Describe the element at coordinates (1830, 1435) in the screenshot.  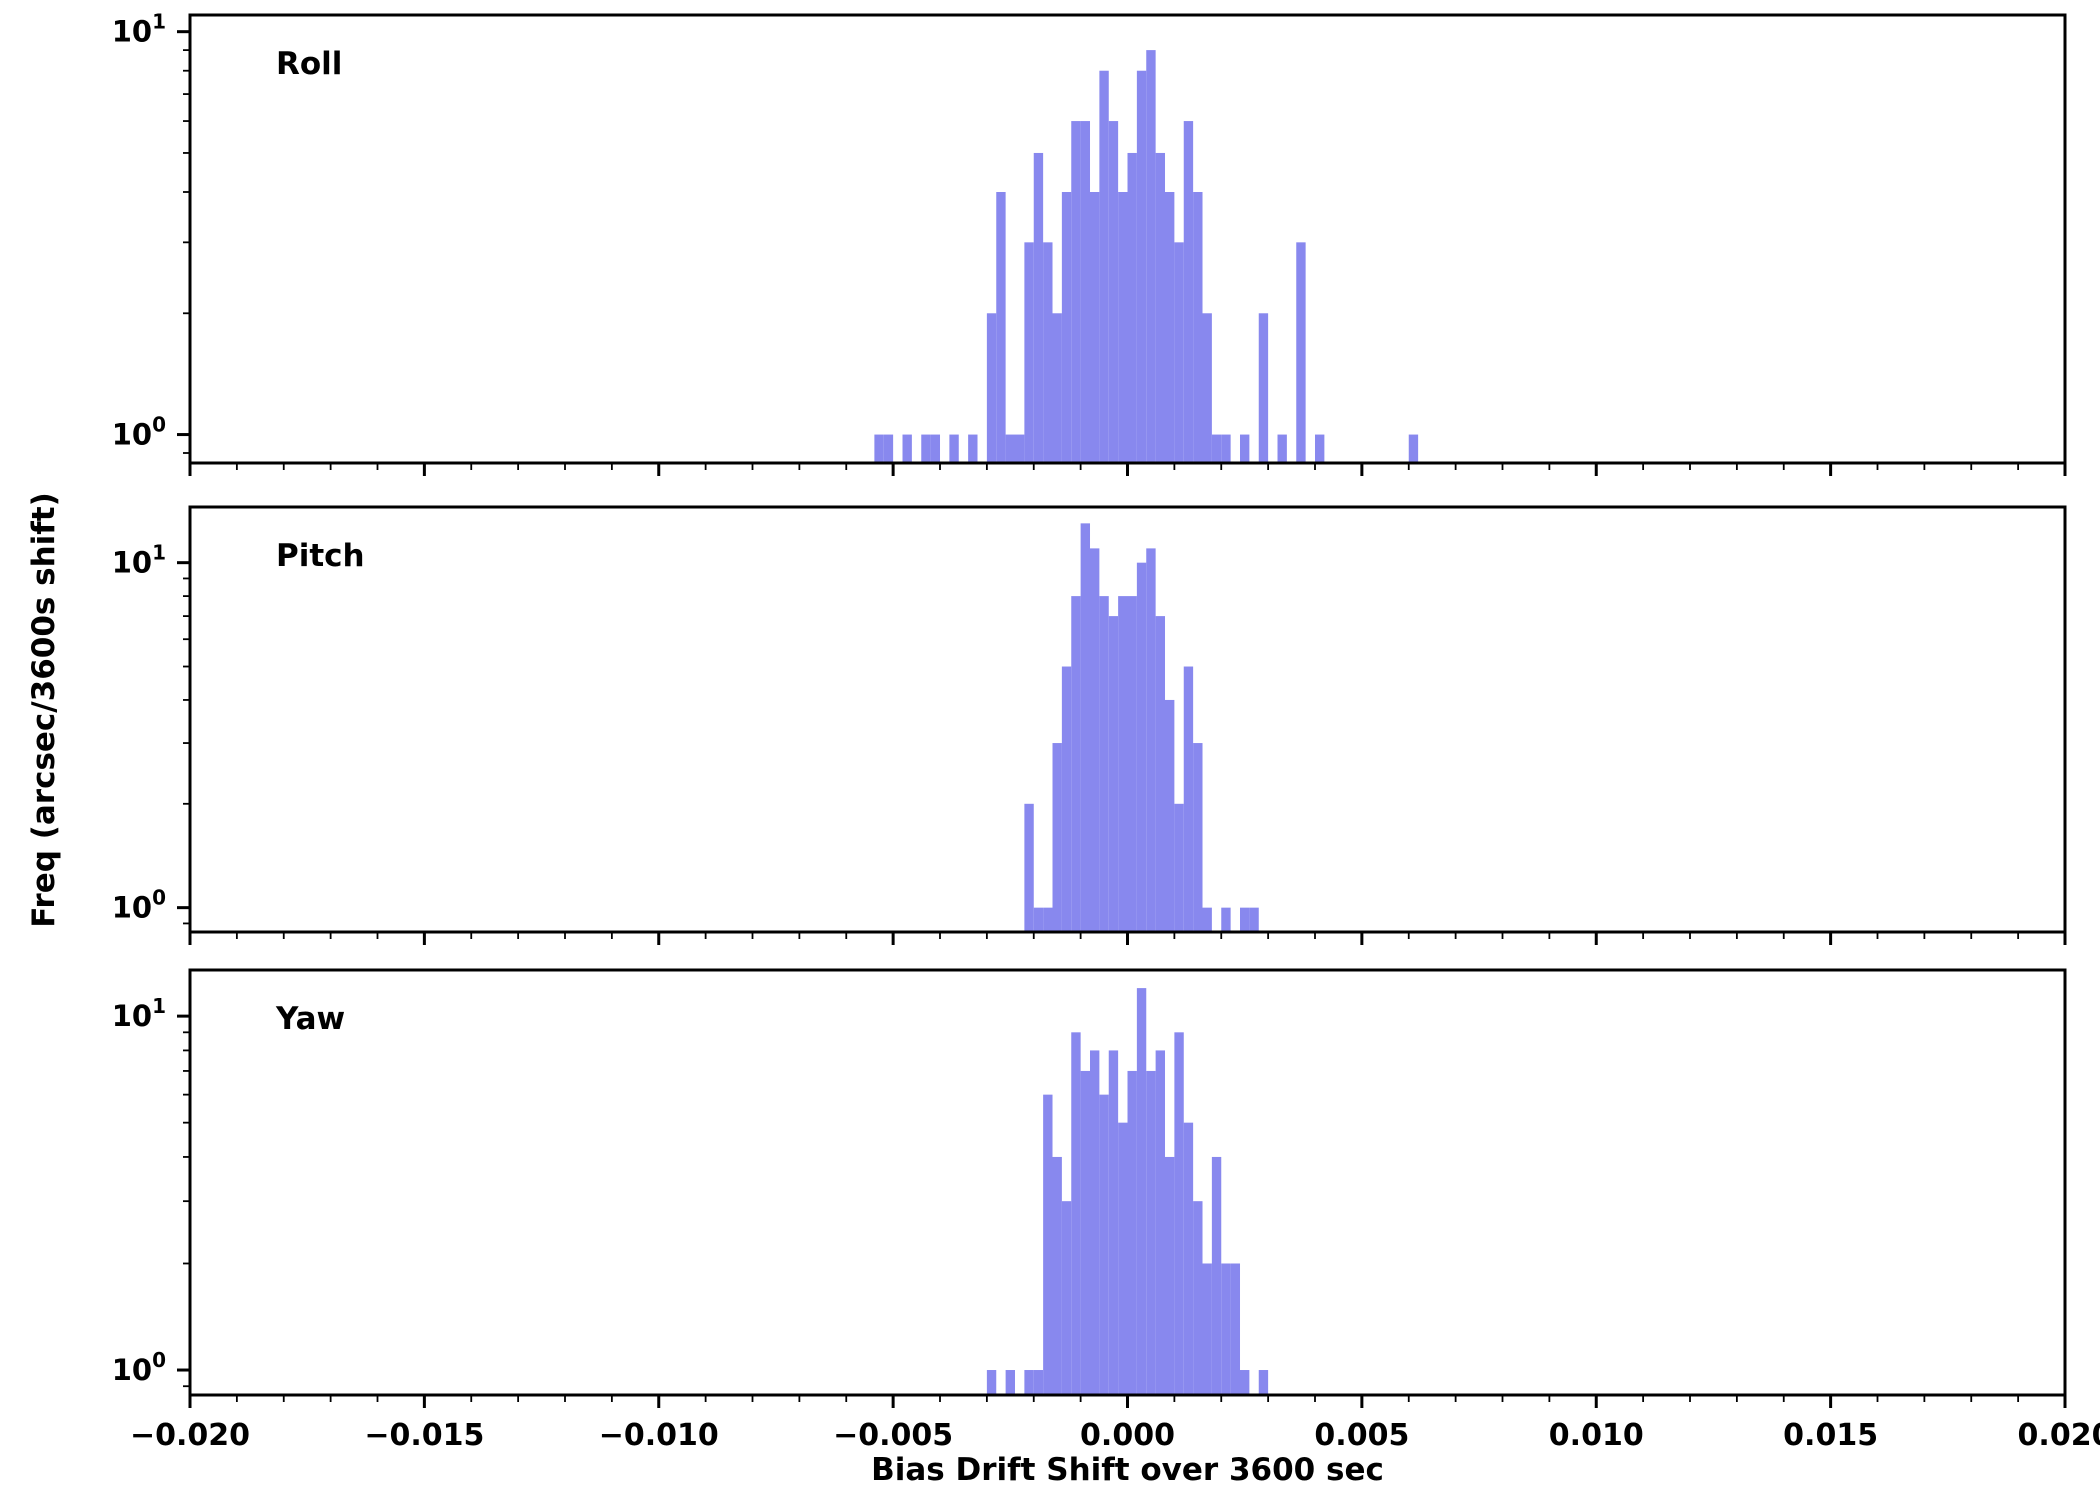
I see `x-tick-label: 0.015` at that location.